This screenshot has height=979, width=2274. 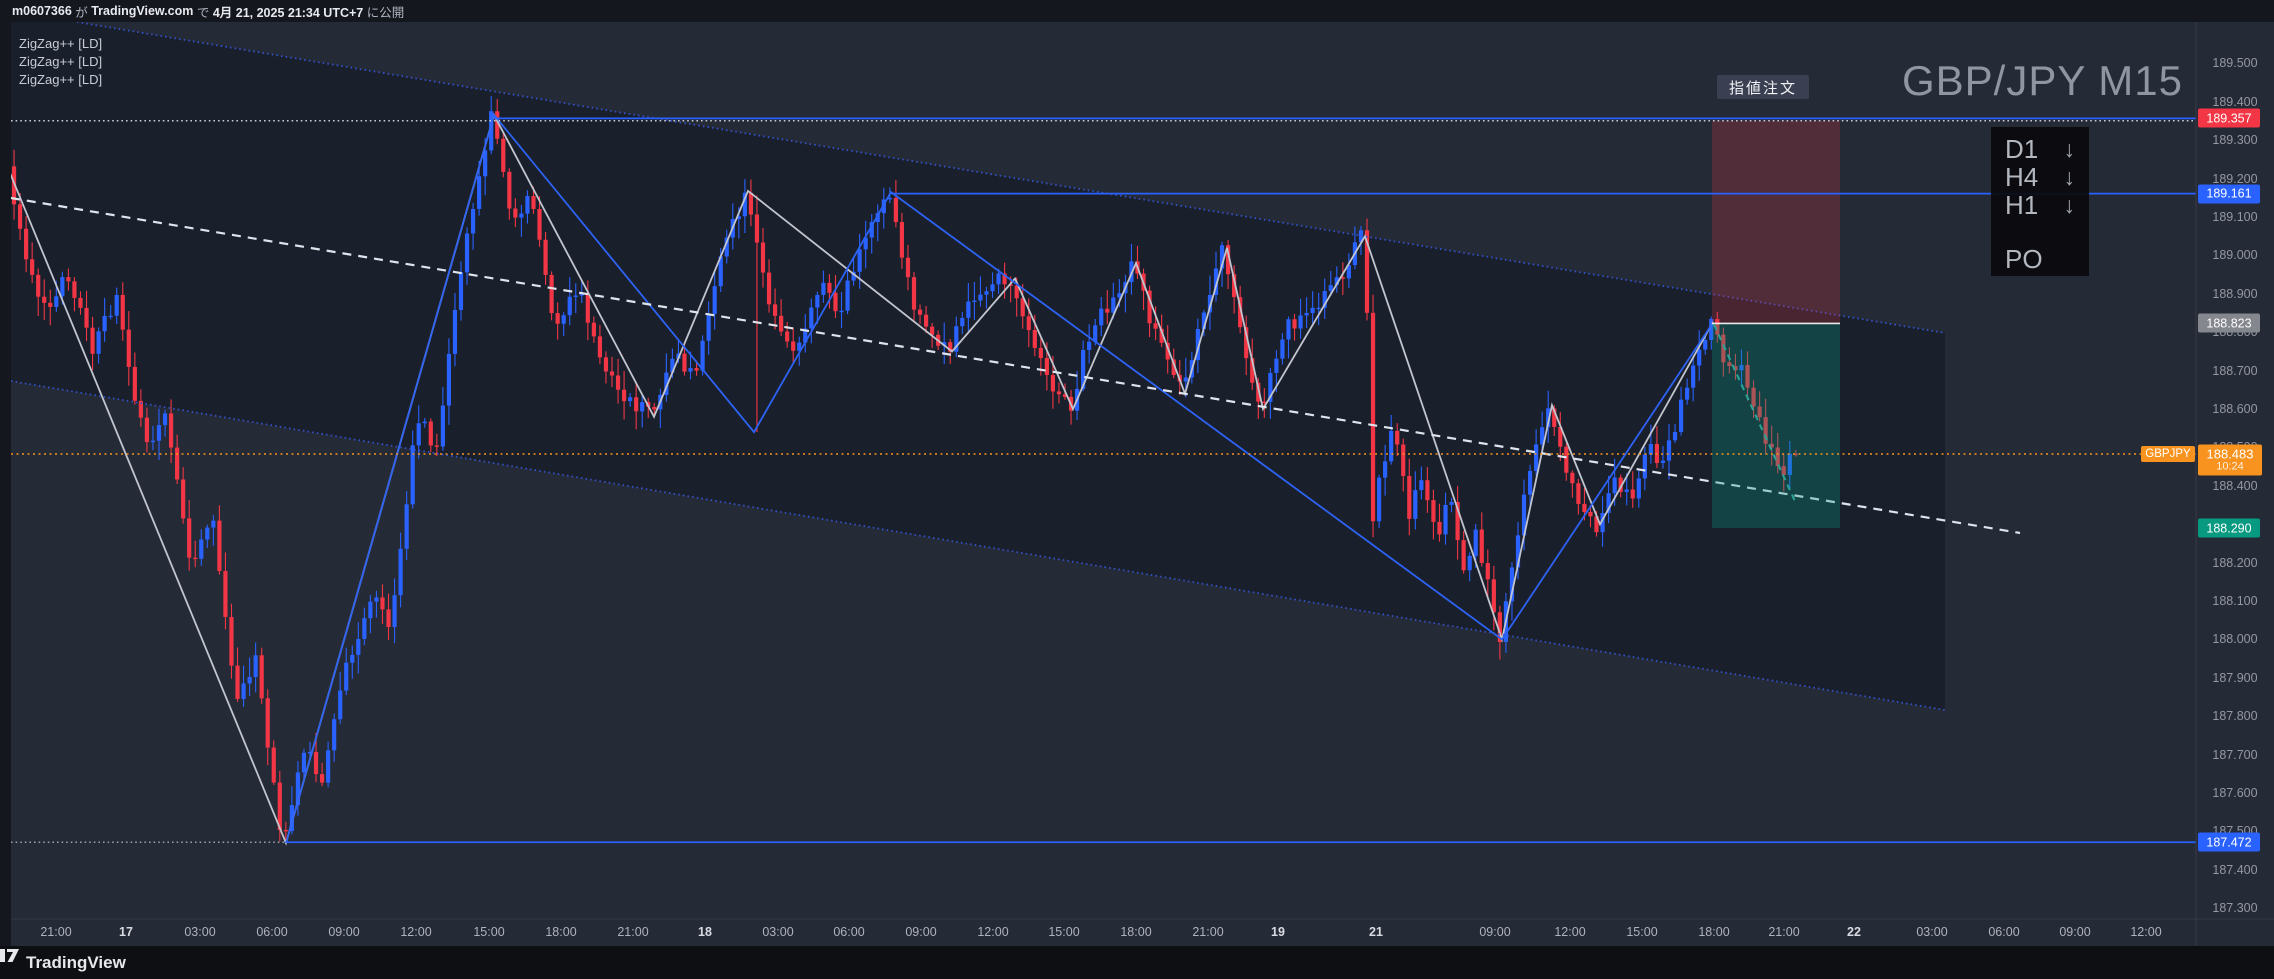 I want to click on price-tick-label: 187.900, so click(x=2235, y=677).